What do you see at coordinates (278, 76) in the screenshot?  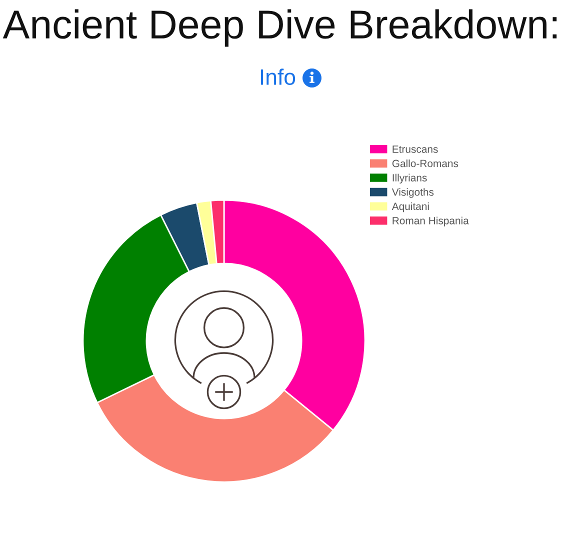 I see `chart-subtitle: Info` at bounding box center [278, 76].